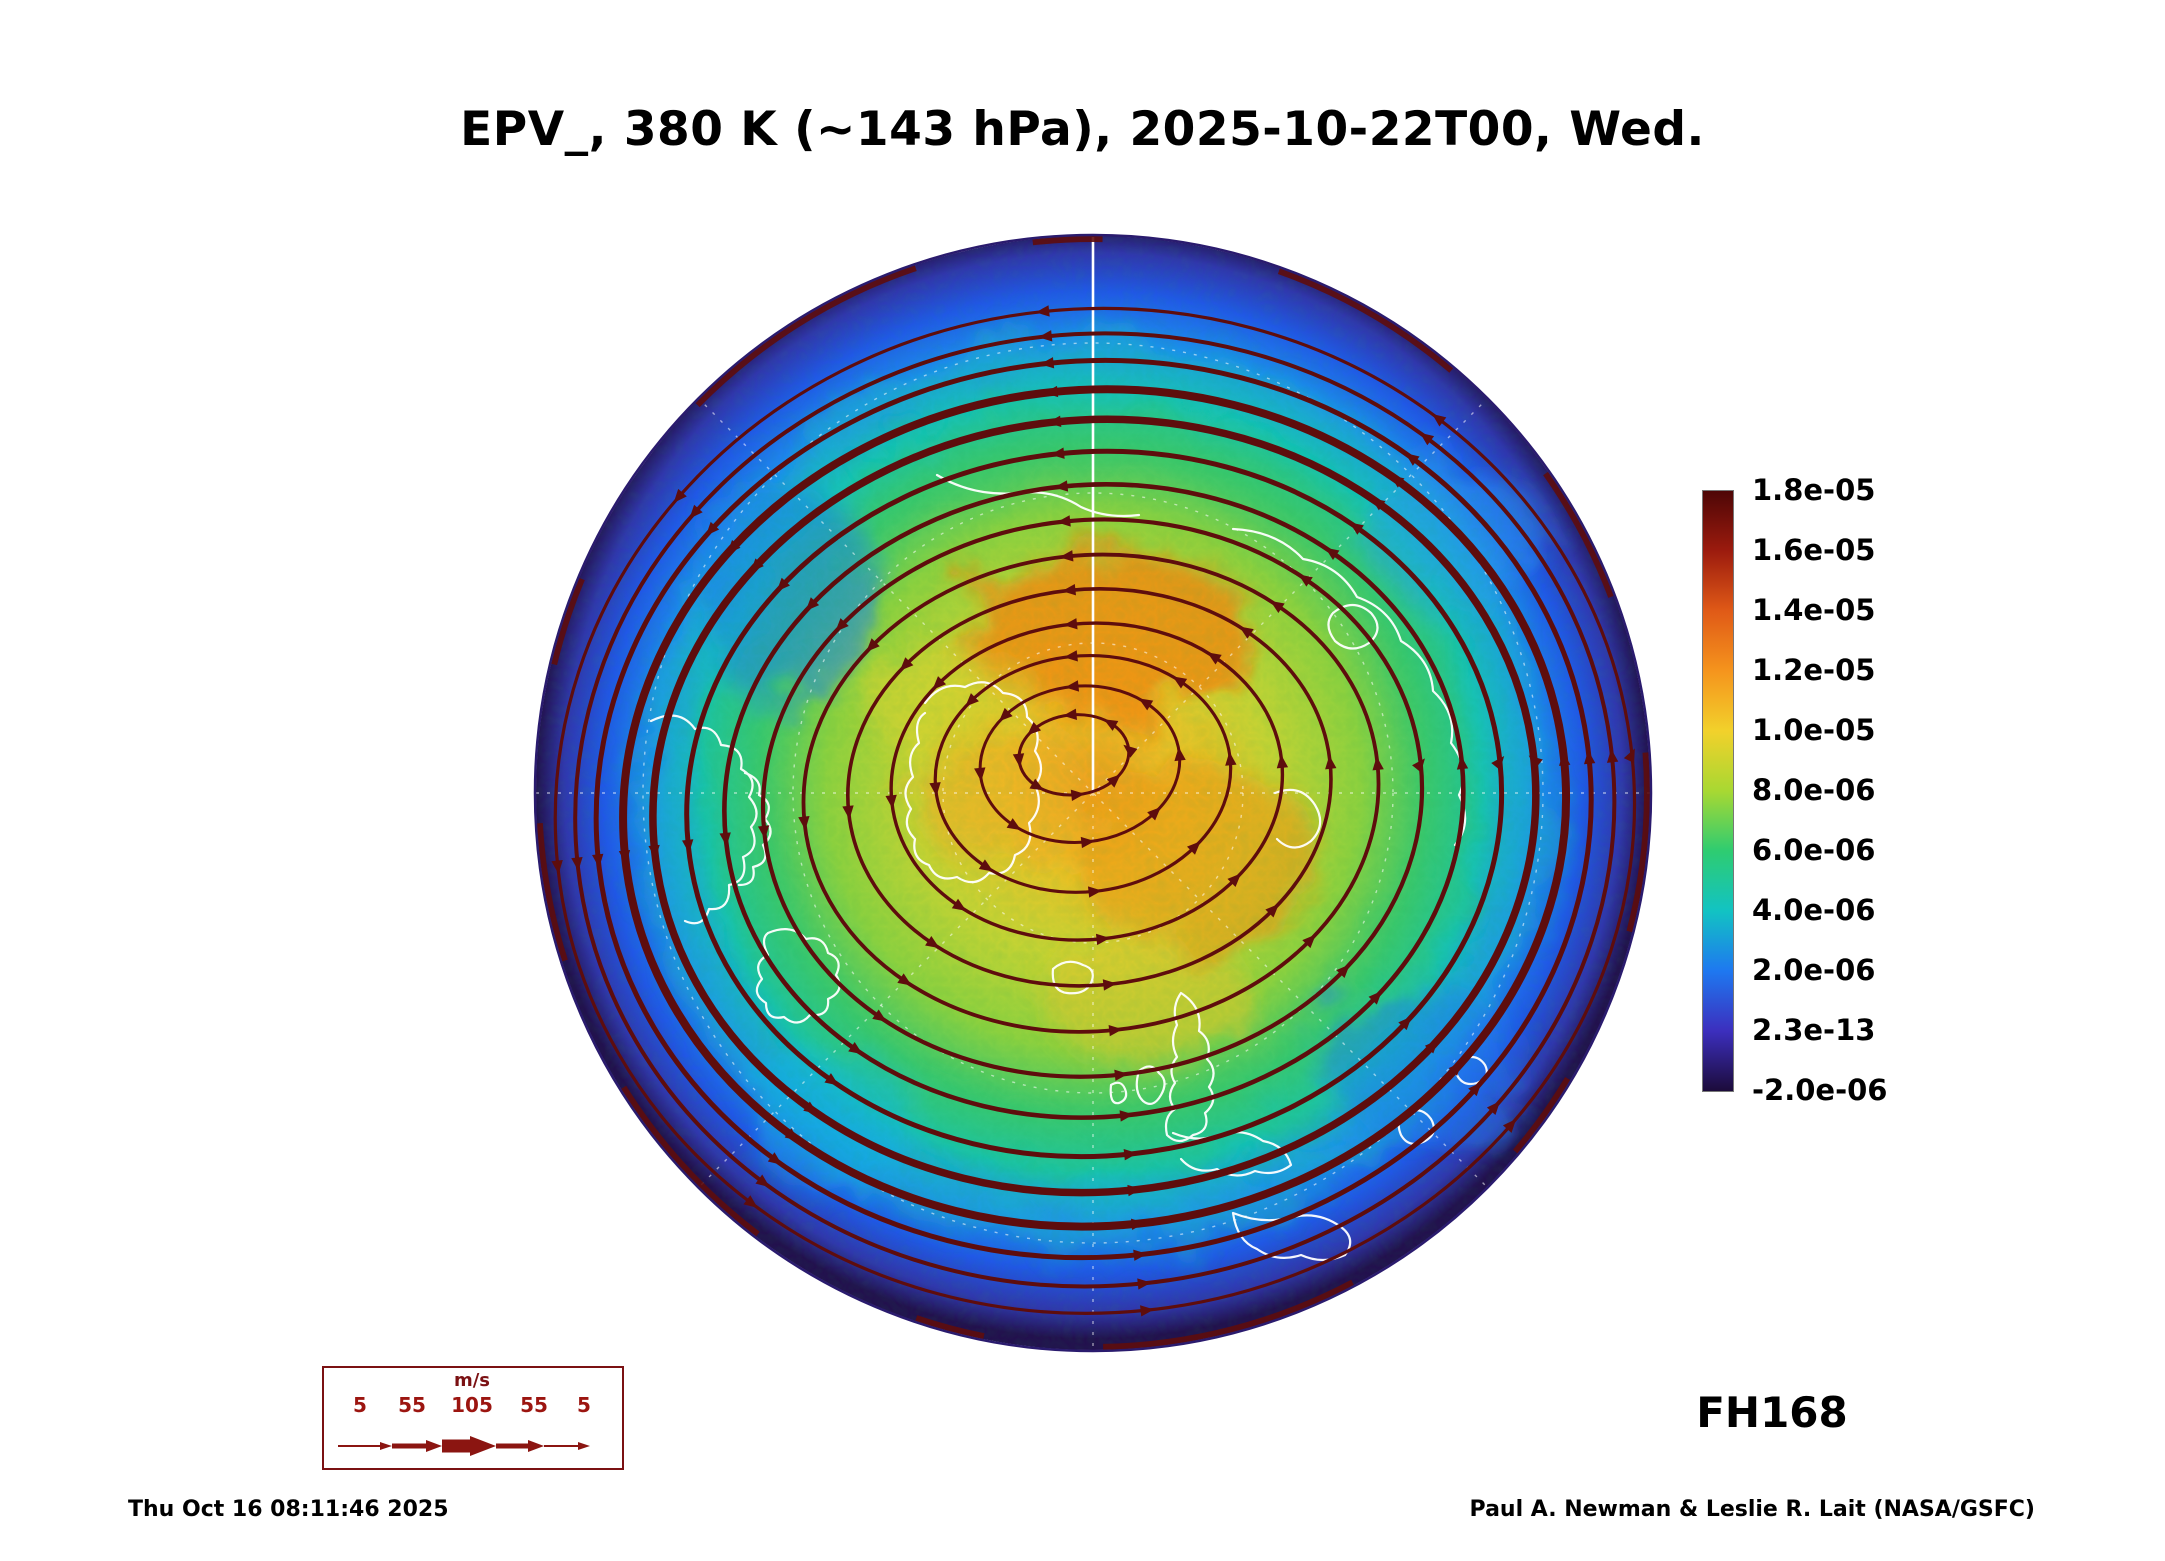  Describe the element at coordinates (1814, 730) in the screenshot. I see `colorbar-tick: 1.0e-05` at that location.